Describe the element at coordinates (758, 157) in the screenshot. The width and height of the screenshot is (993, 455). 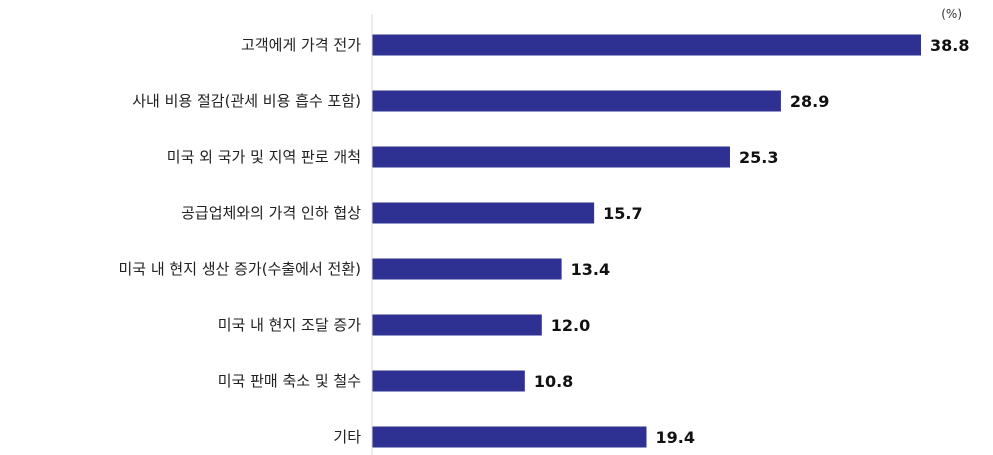
I see `value-label: 25.3` at that location.